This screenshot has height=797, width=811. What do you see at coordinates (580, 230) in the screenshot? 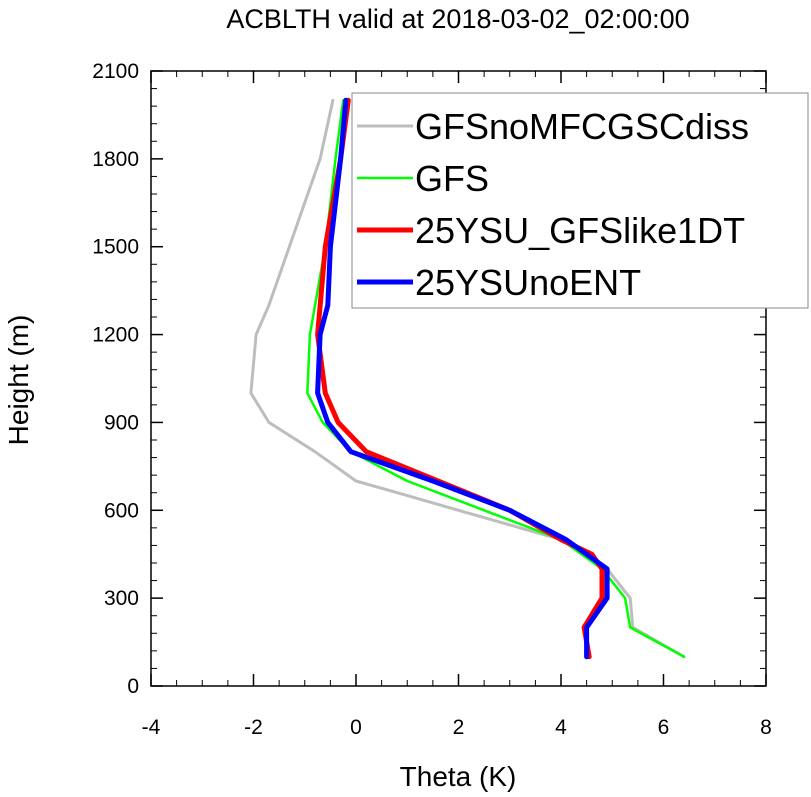
I see `legend-label: 25YSU_GFSlike1DT` at bounding box center [580, 230].